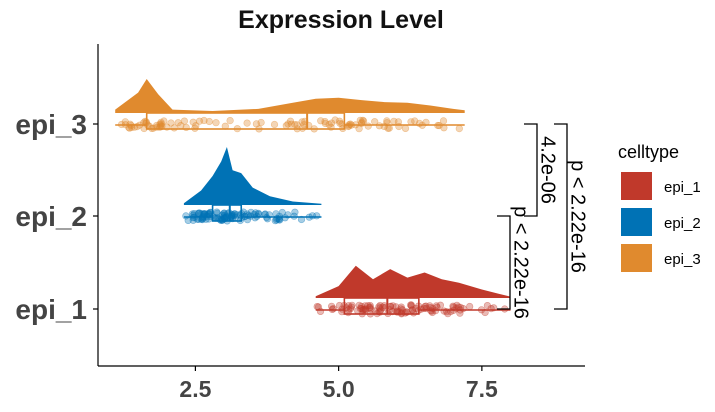 The image size is (715, 412). I want to click on legend-label-epi_1: epi_1, so click(682, 187).